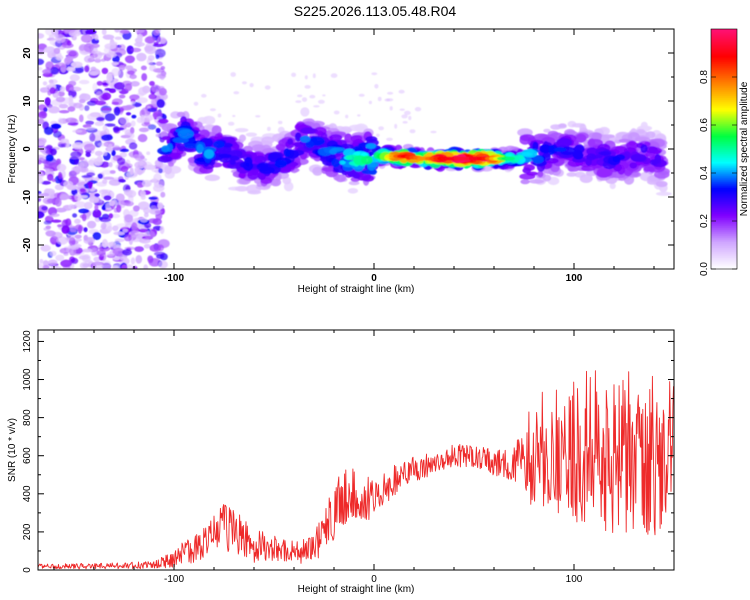 The image size is (750, 600). Describe the element at coordinates (27, 196) in the screenshot. I see `spectrogram-y-tick-label: -10` at that location.